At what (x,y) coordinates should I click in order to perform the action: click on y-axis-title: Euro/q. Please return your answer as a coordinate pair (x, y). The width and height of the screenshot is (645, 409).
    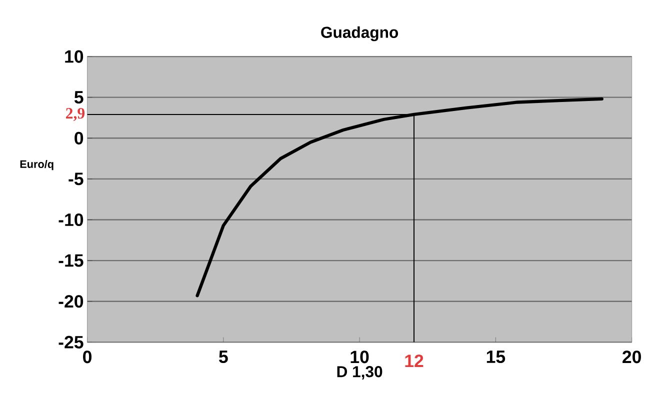
    Looking at the image, I should click on (37, 165).